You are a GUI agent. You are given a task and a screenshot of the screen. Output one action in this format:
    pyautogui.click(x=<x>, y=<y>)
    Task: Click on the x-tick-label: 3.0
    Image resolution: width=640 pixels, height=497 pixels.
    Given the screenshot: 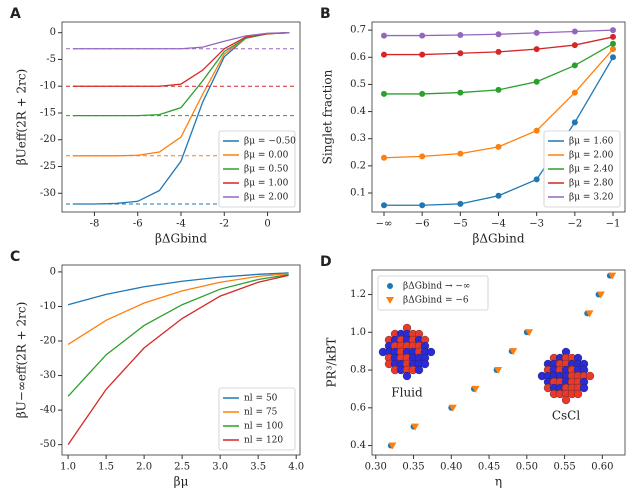 What is the action you would take?
    pyautogui.click(x=220, y=467)
    